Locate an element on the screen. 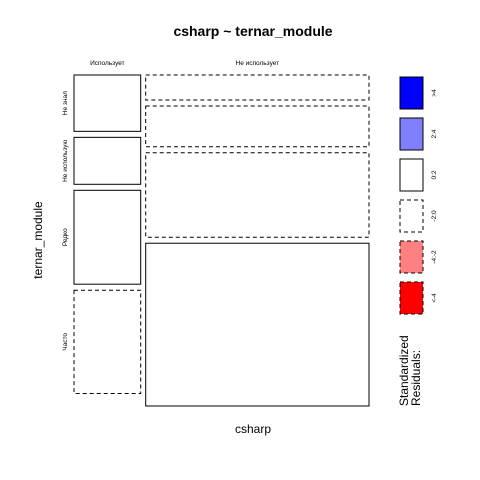 The image size is (480, 480). y-category-label: Редко is located at coordinates (65, 237).